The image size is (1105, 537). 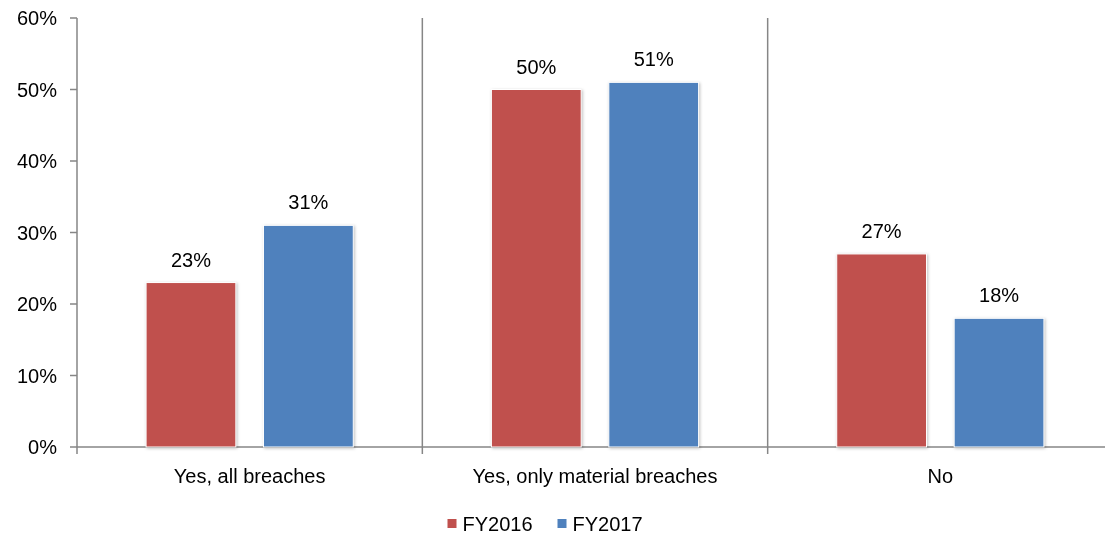 I want to click on data-label: 50%, so click(x=536, y=66).